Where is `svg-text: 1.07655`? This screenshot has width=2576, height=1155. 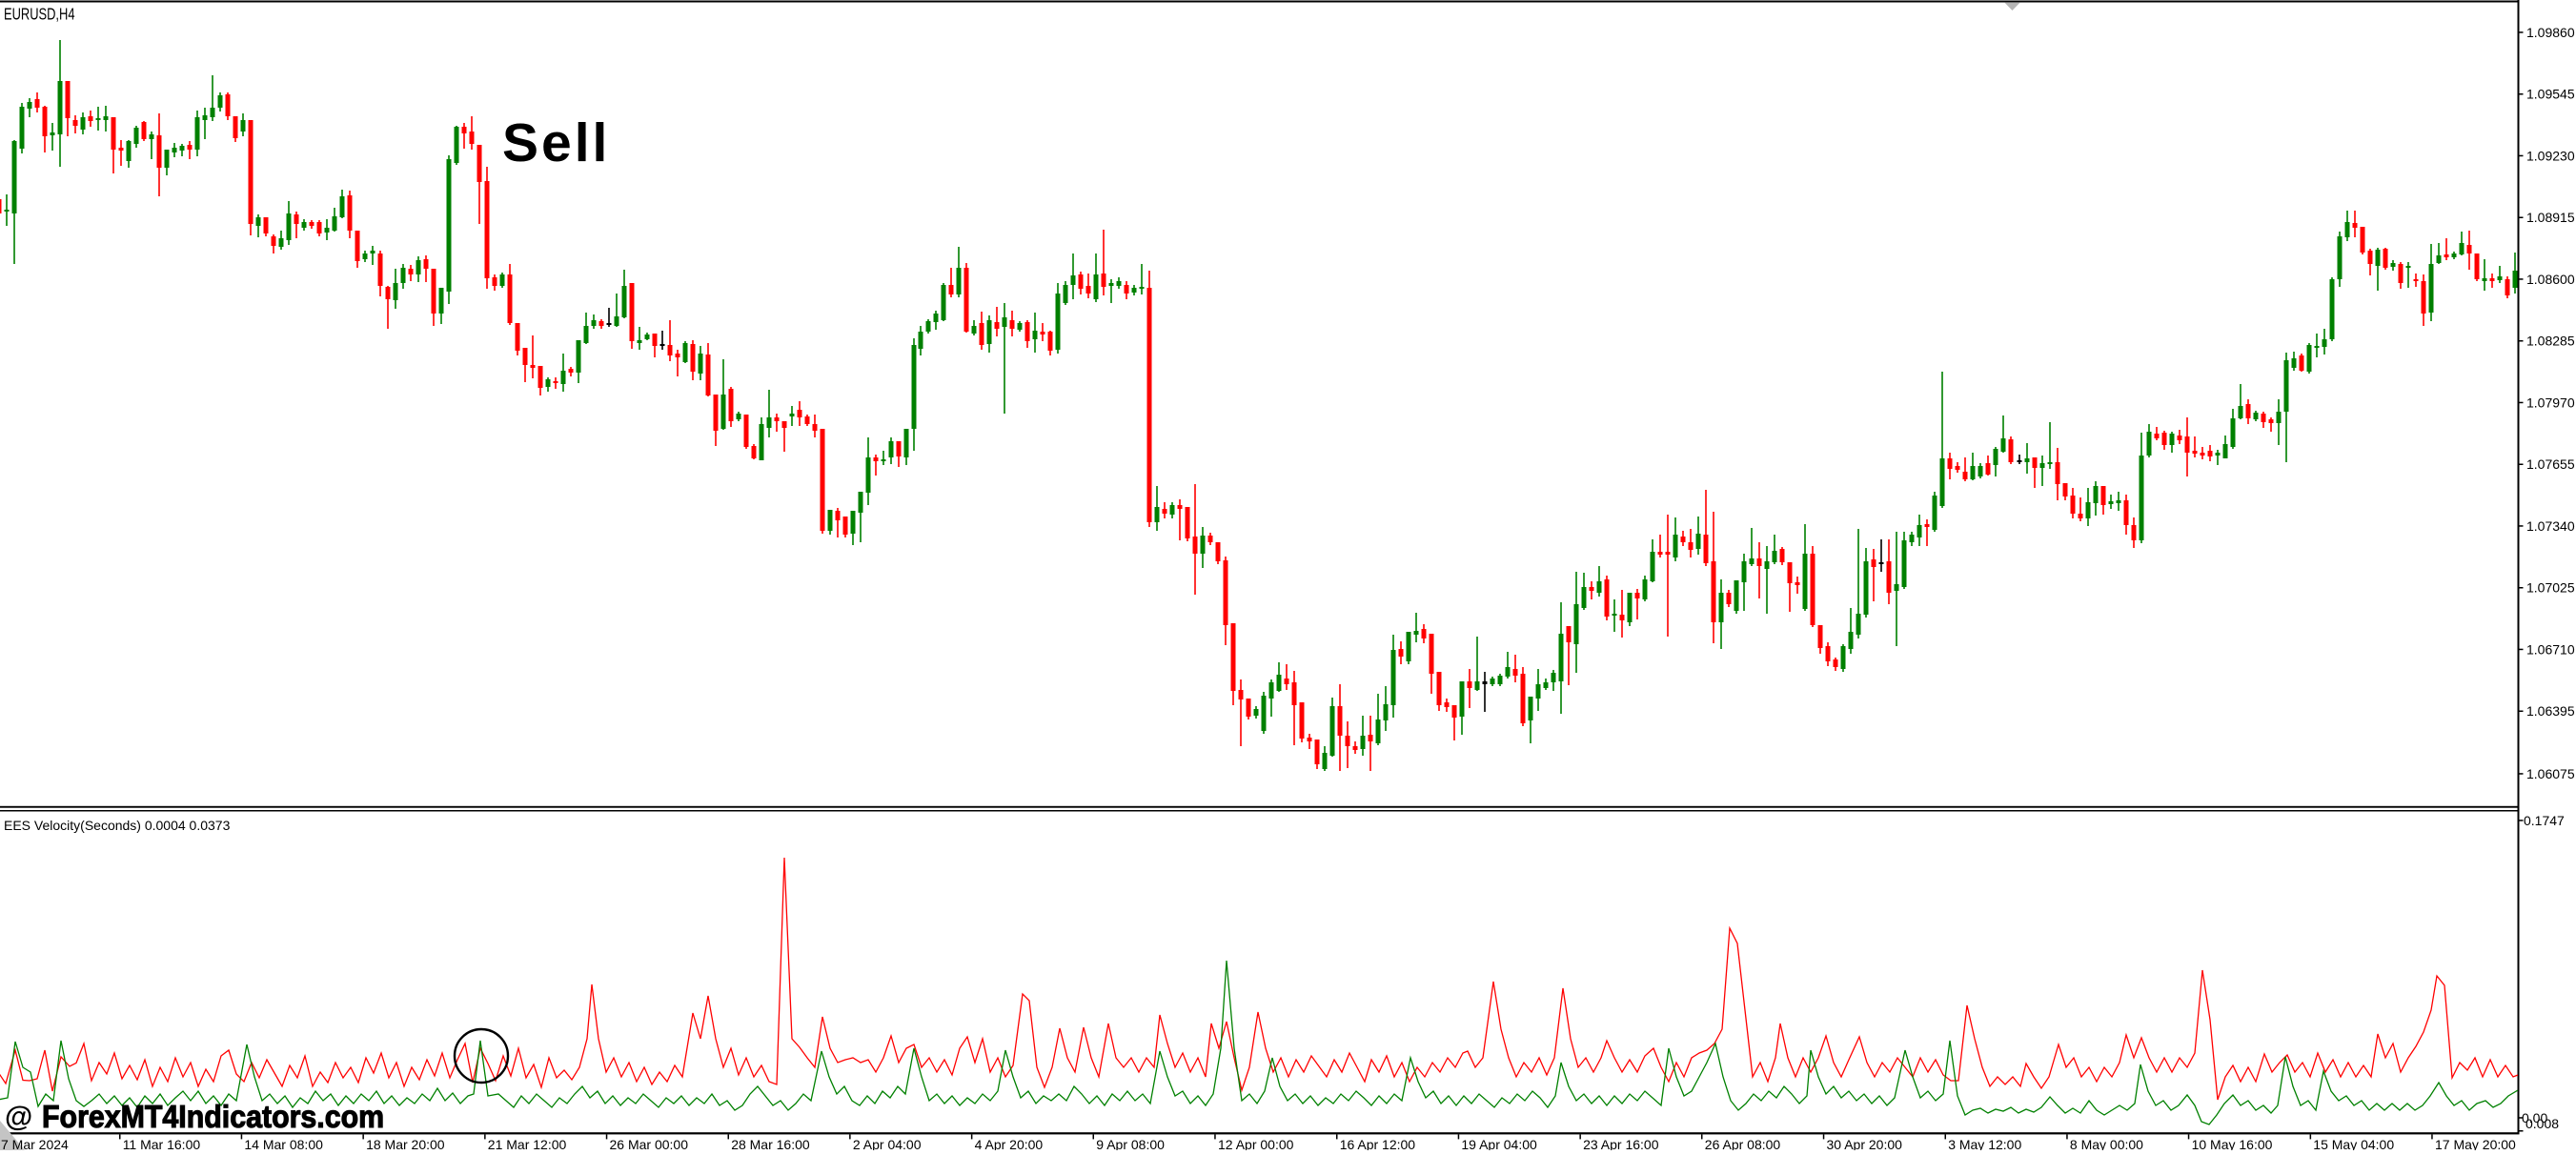
svg-text: 1.07655 is located at coordinates (2550, 464).